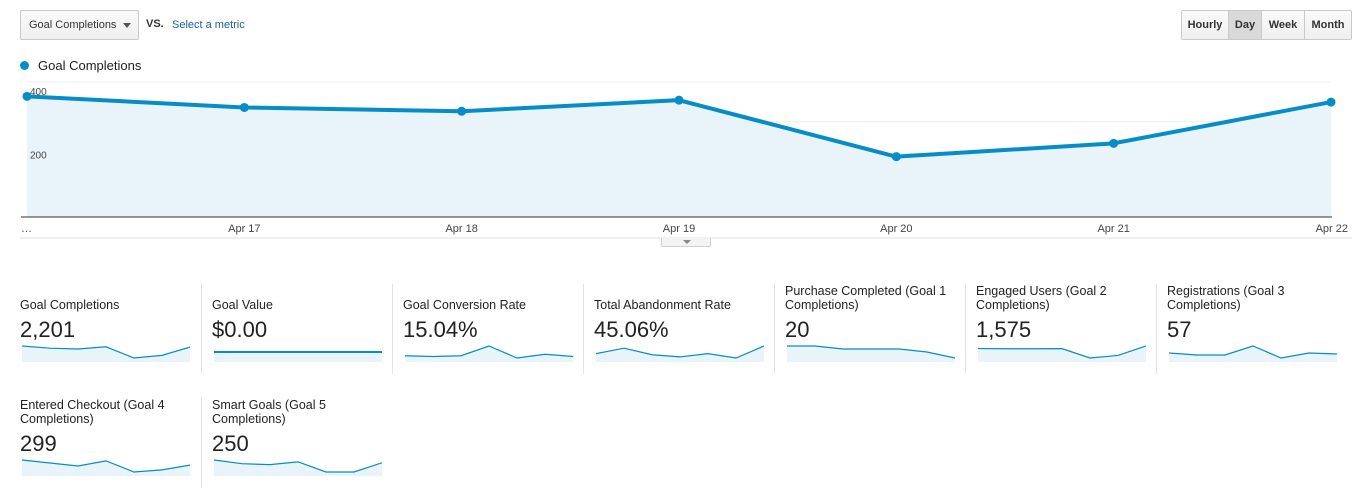 This screenshot has height=499, width=1372. What do you see at coordinates (155, 24) in the screenshot?
I see `vs-label: VS.` at bounding box center [155, 24].